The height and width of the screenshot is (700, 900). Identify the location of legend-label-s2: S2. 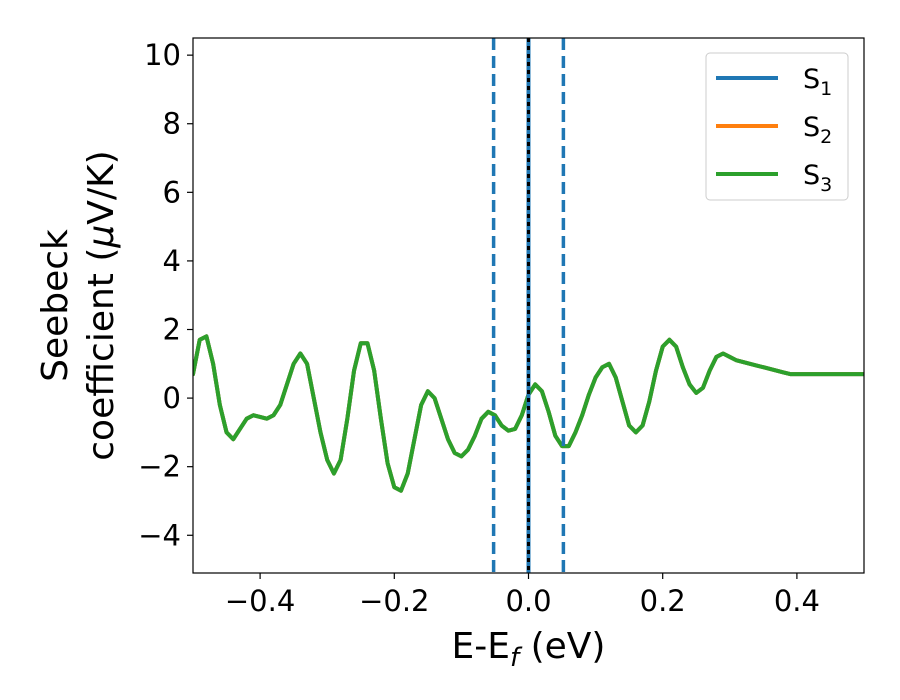
(817, 130).